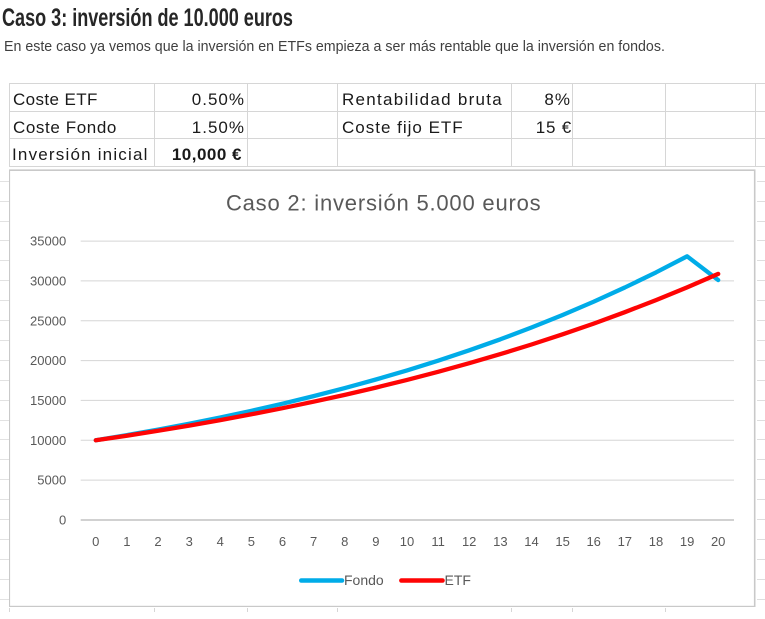  Describe the element at coordinates (48, 440) in the screenshot. I see `svg-text: 10000` at that location.